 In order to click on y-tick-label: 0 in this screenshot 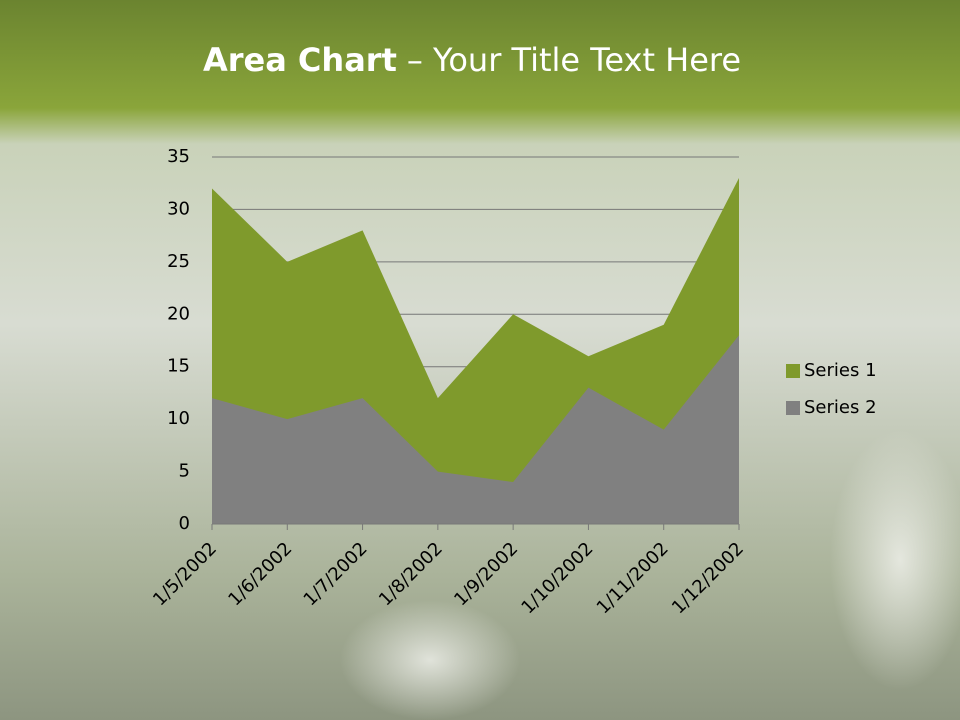, I will do `click(184, 523)`.